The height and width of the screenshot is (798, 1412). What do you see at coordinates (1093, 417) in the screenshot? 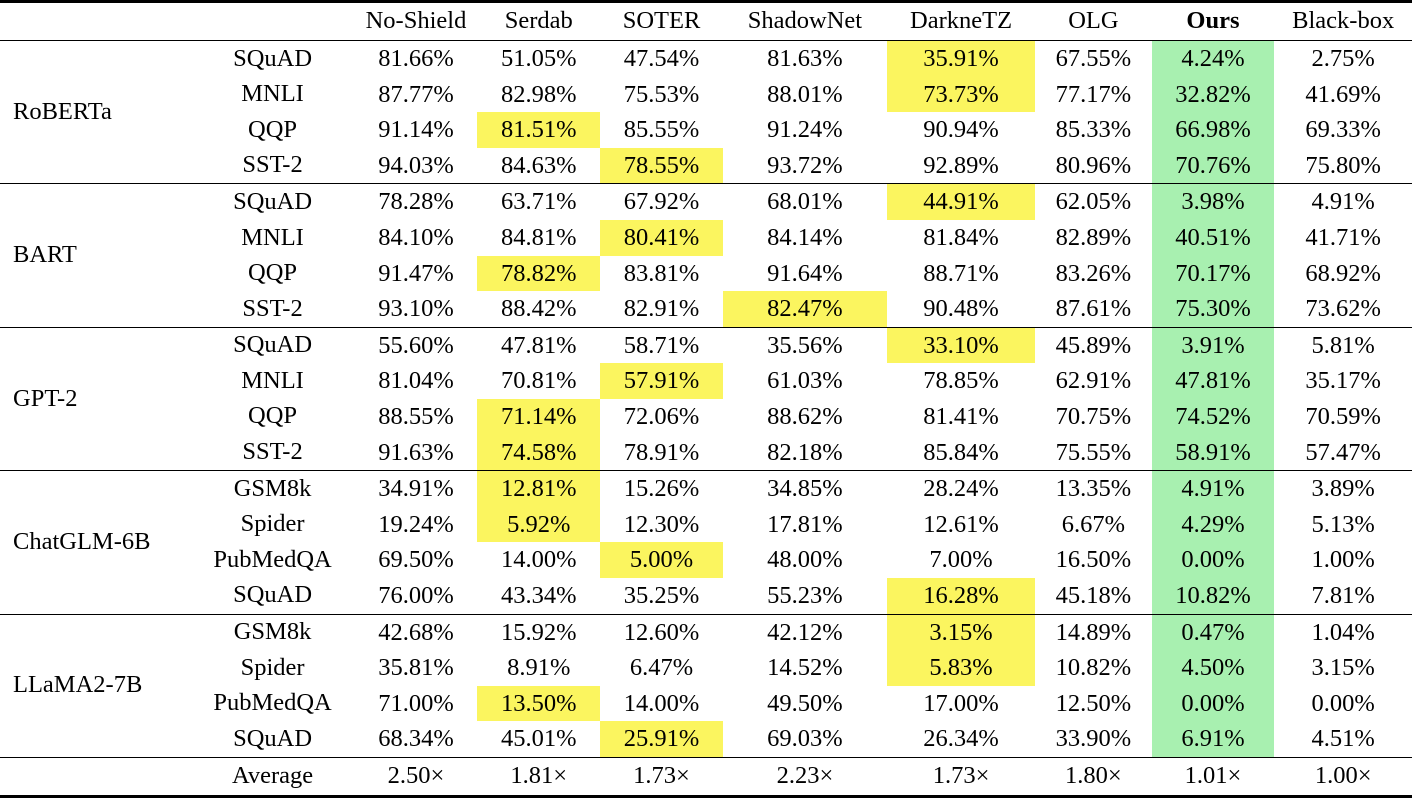
I see `cell-olg: 70.75%` at bounding box center [1093, 417].